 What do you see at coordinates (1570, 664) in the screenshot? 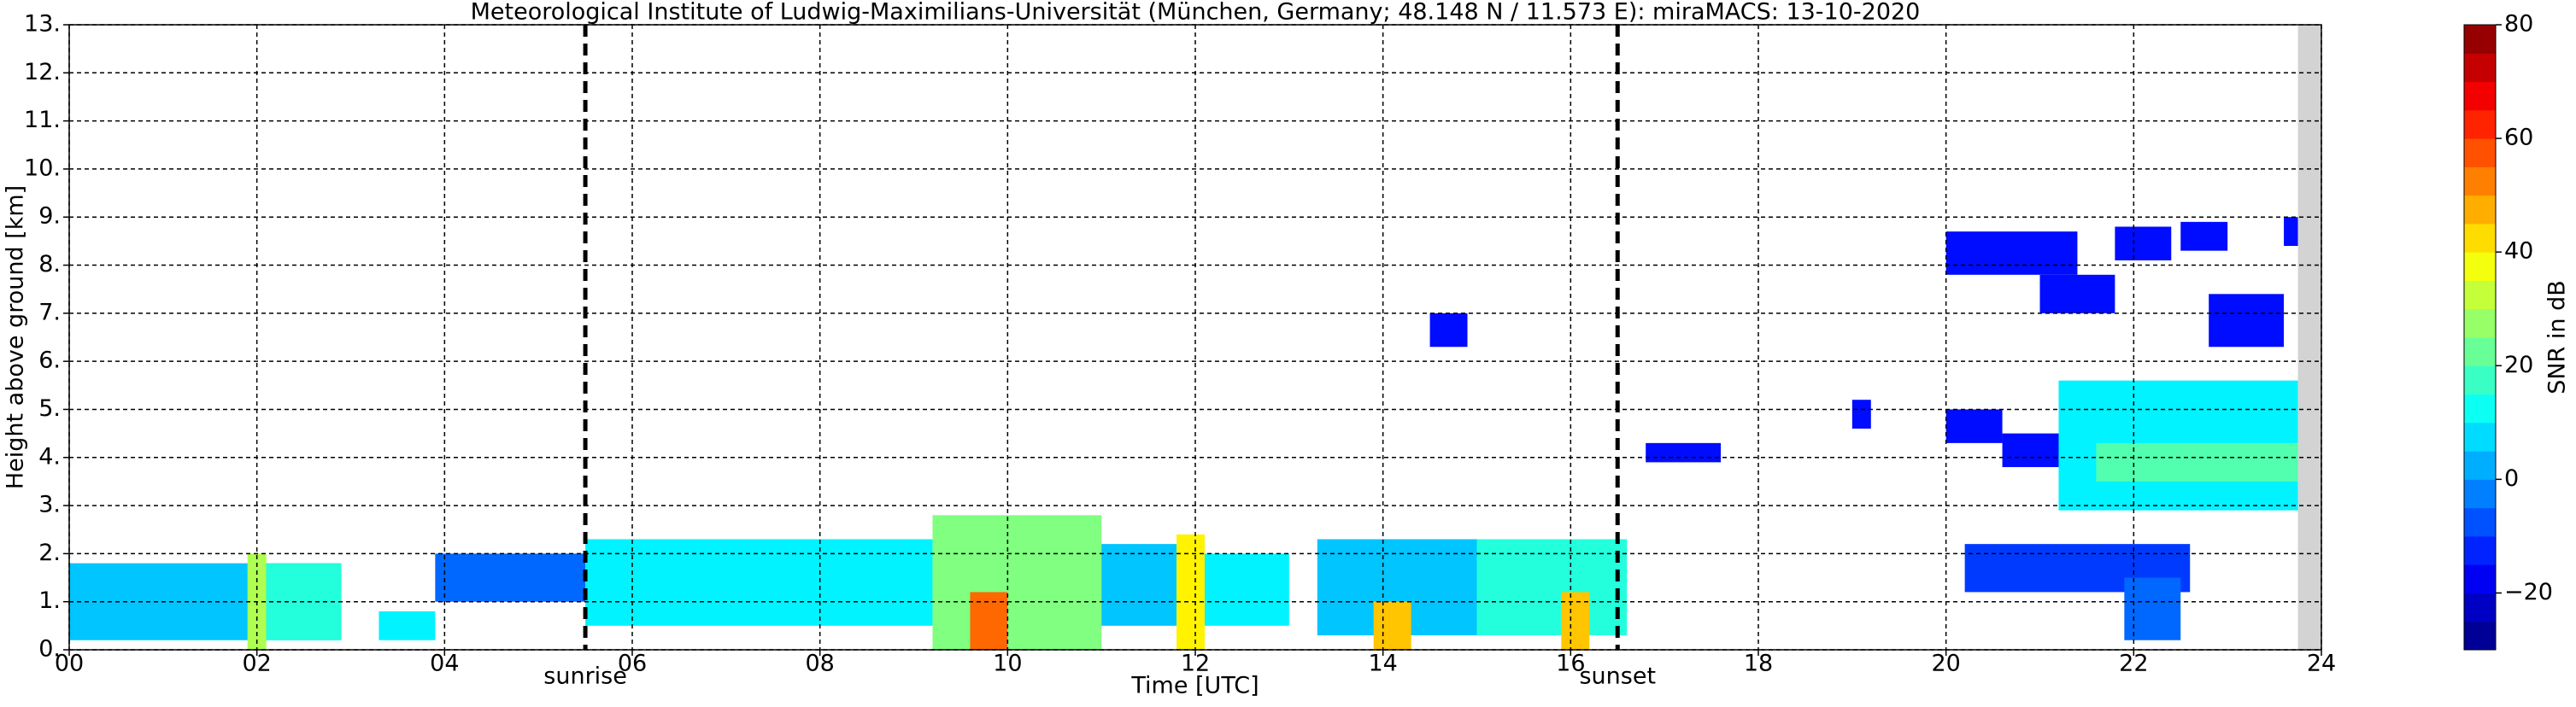
I see `x-tick-label: 16` at bounding box center [1570, 664].